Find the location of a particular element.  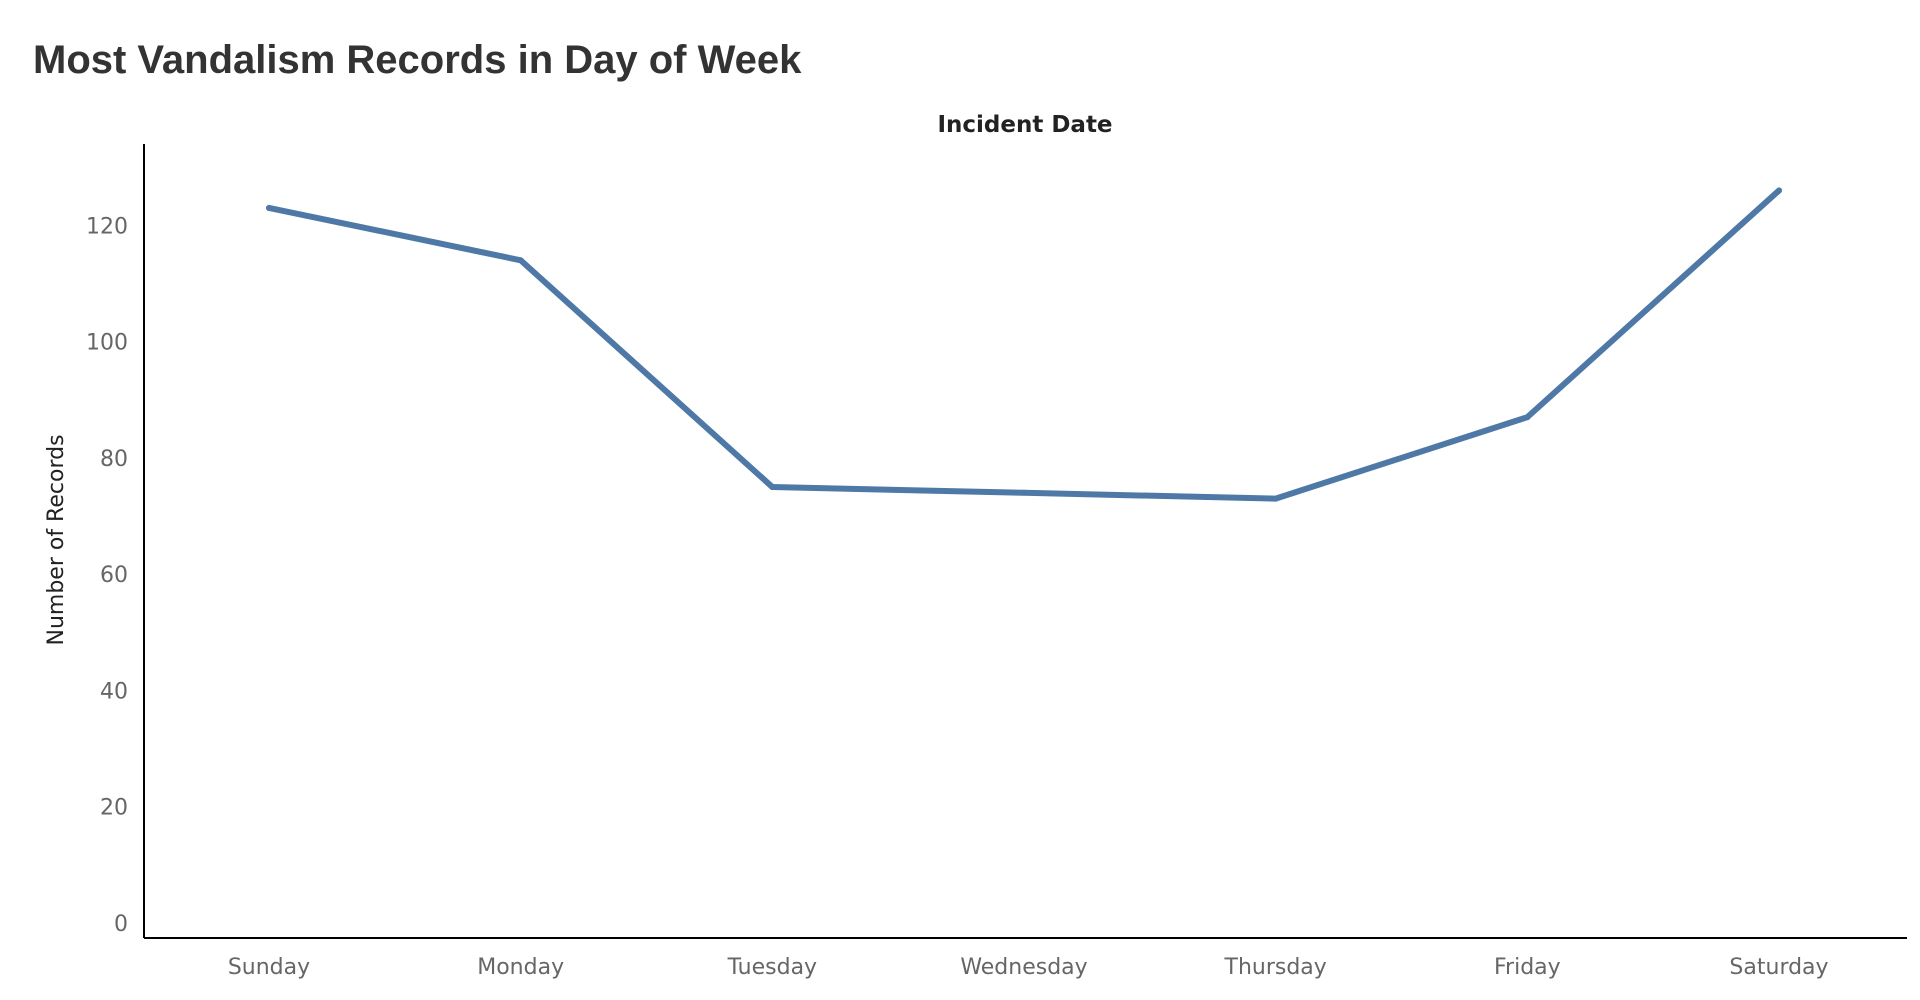

x-tick-label: Friday is located at coordinates (1527, 967).